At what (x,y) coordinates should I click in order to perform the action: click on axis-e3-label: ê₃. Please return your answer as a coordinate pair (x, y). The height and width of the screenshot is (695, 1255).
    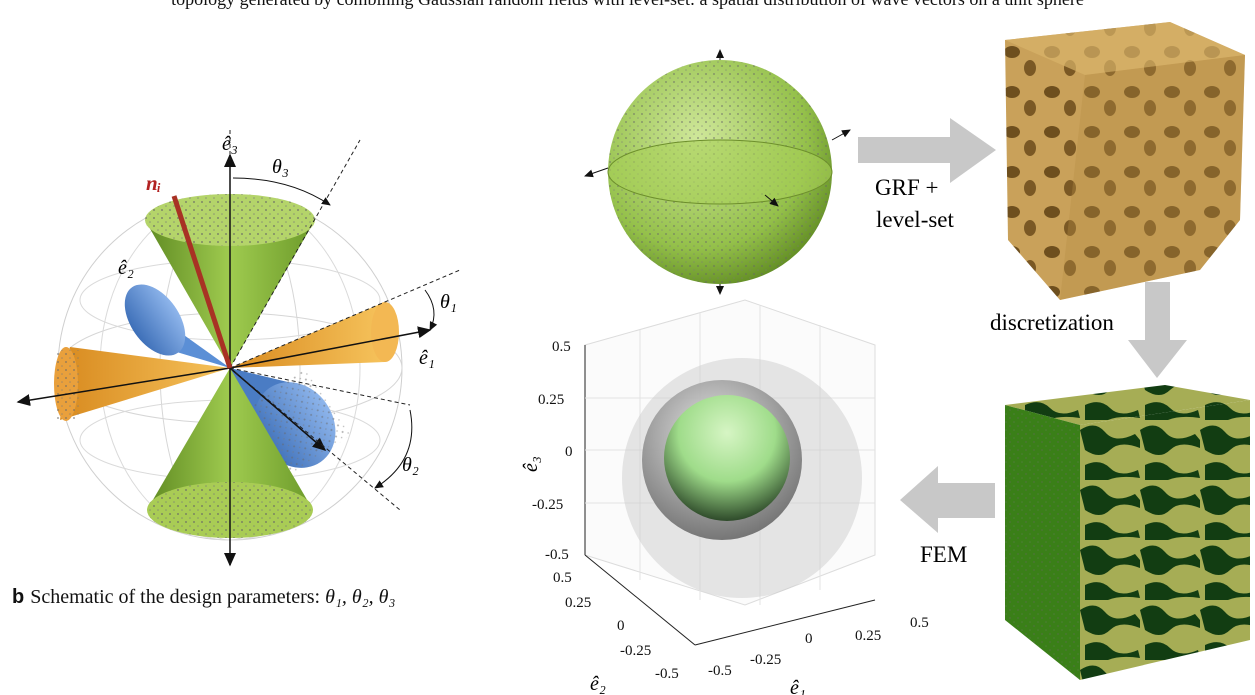
    Looking at the image, I should click on (230, 144).